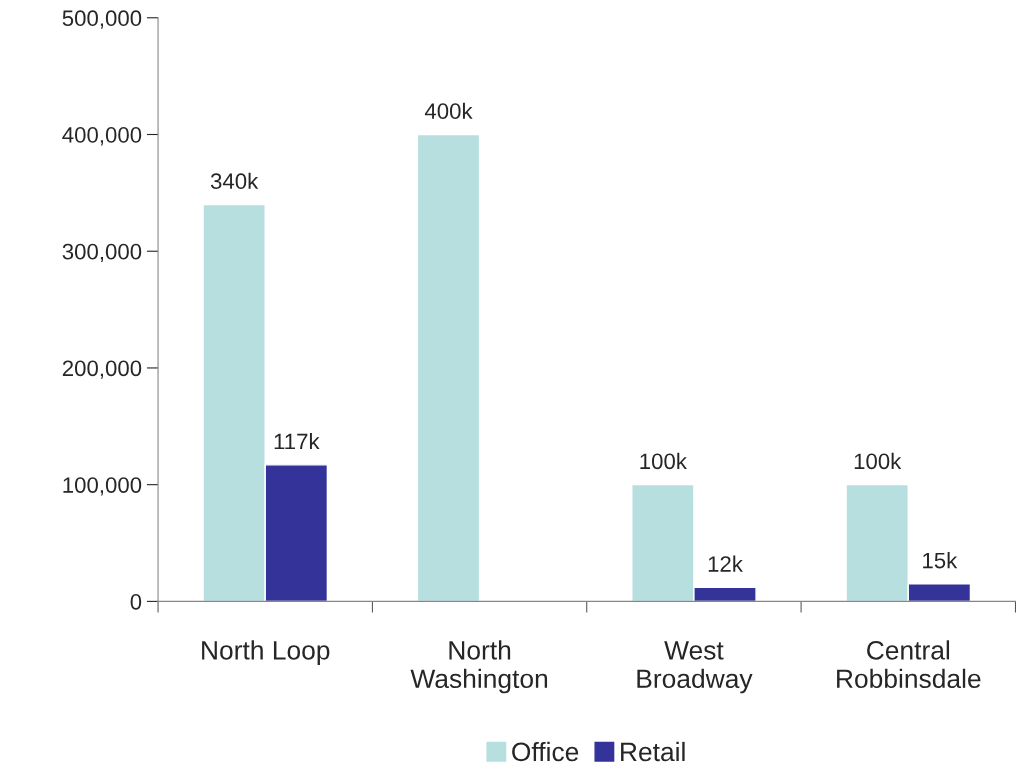  What do you see at coordinates (297, 441) in the screenshot?
I see `data-label: 117k` at bounding box center [297, 441].